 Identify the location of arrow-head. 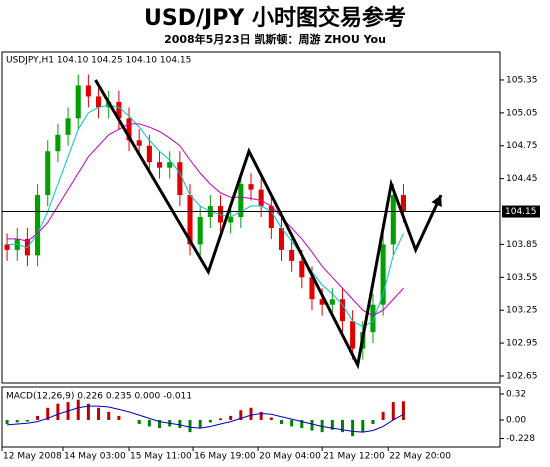
(436, 201).